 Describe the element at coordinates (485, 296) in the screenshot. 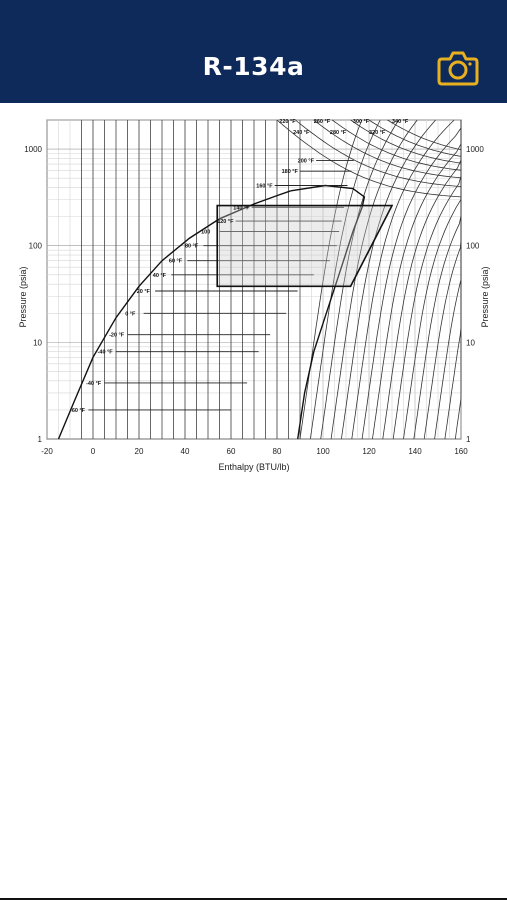

I see `y-axis-label-right: Pressure (psia)` at that location.